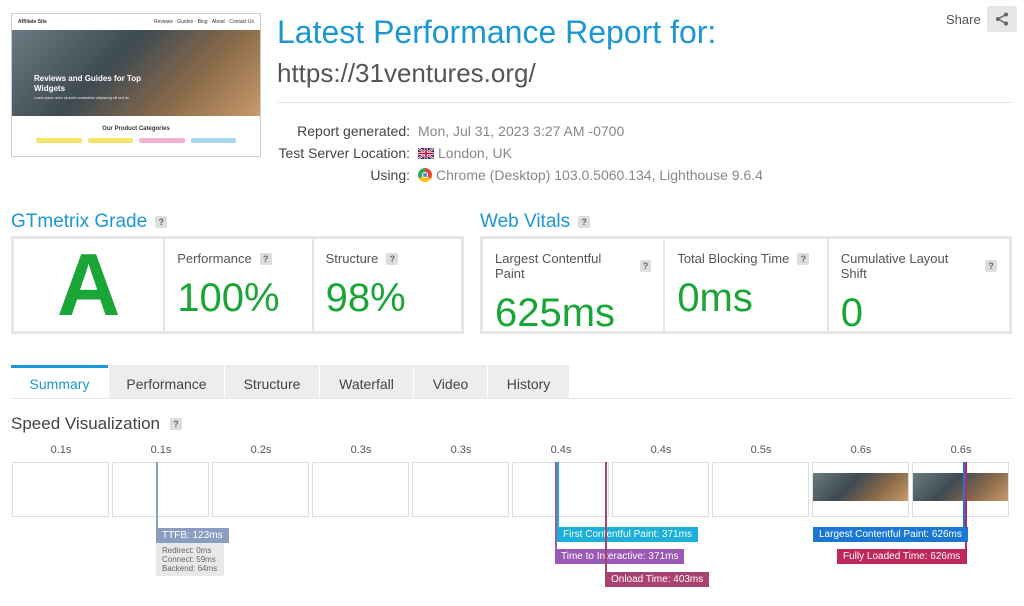 Image resolution: width=1024 pixels, height=606 pixels. What do you see at coordinates (214, 258) in the screenshot?
I see `label-text: Performance` at bounding box center [214, 258].